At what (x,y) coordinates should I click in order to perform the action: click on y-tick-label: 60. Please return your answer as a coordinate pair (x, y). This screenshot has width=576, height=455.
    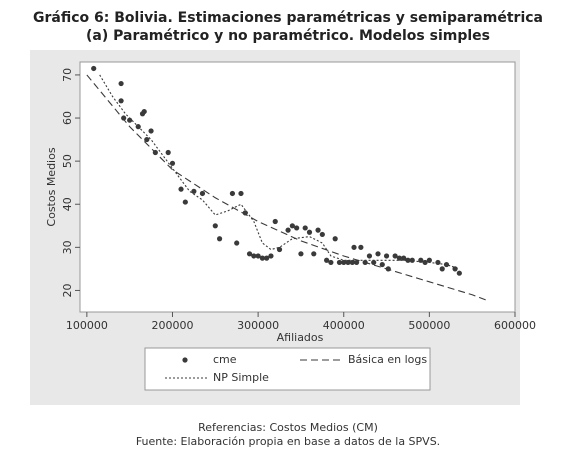
    Looking at the image, I should click on (67, 118).